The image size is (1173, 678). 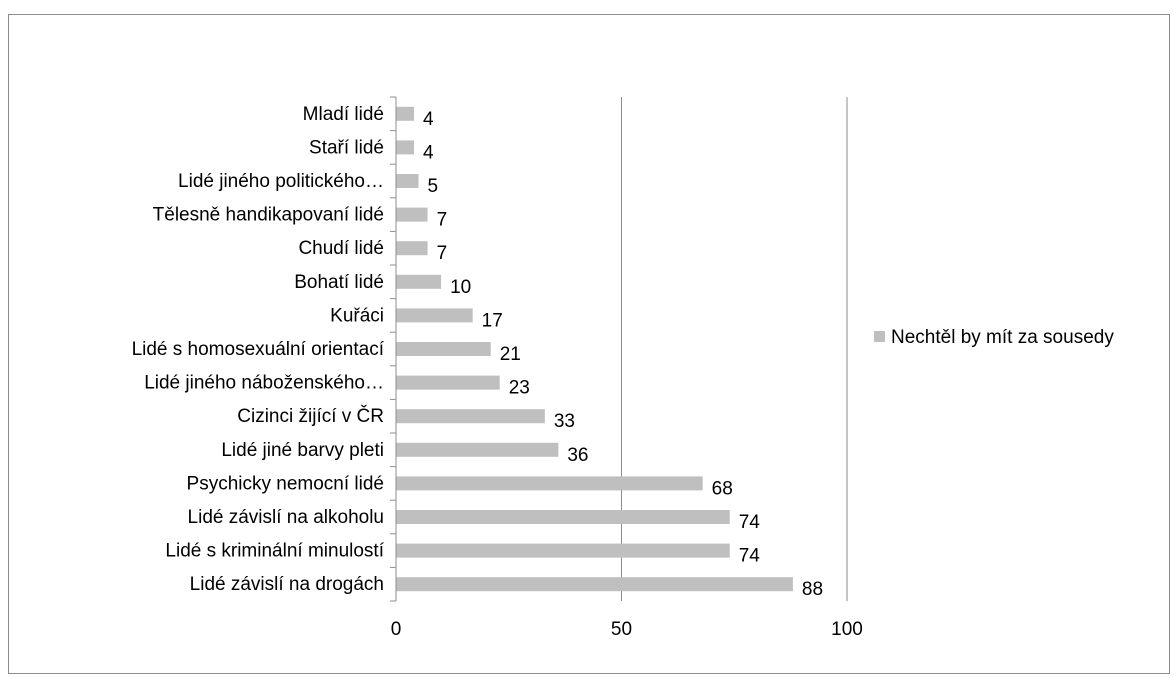 What do you see at coordinates (341, 248) in the screenshot?
I see `category-label: Chudí lidé` at bounding box center [341, 248].